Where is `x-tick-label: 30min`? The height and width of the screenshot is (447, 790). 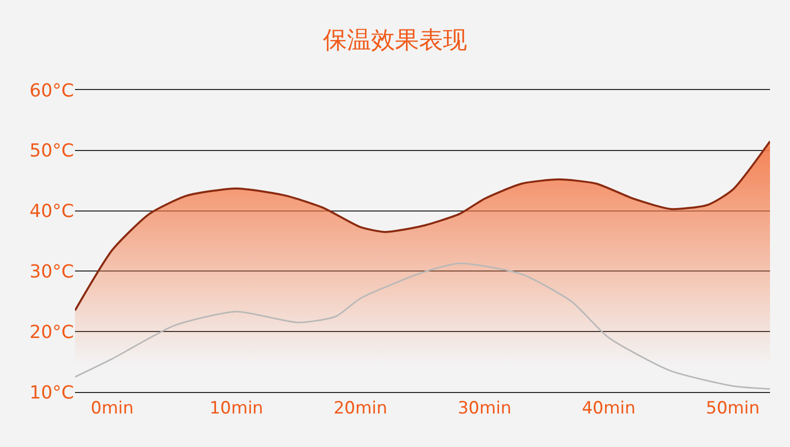 x-tick-label: 30min is located at coordinates (485, 408).